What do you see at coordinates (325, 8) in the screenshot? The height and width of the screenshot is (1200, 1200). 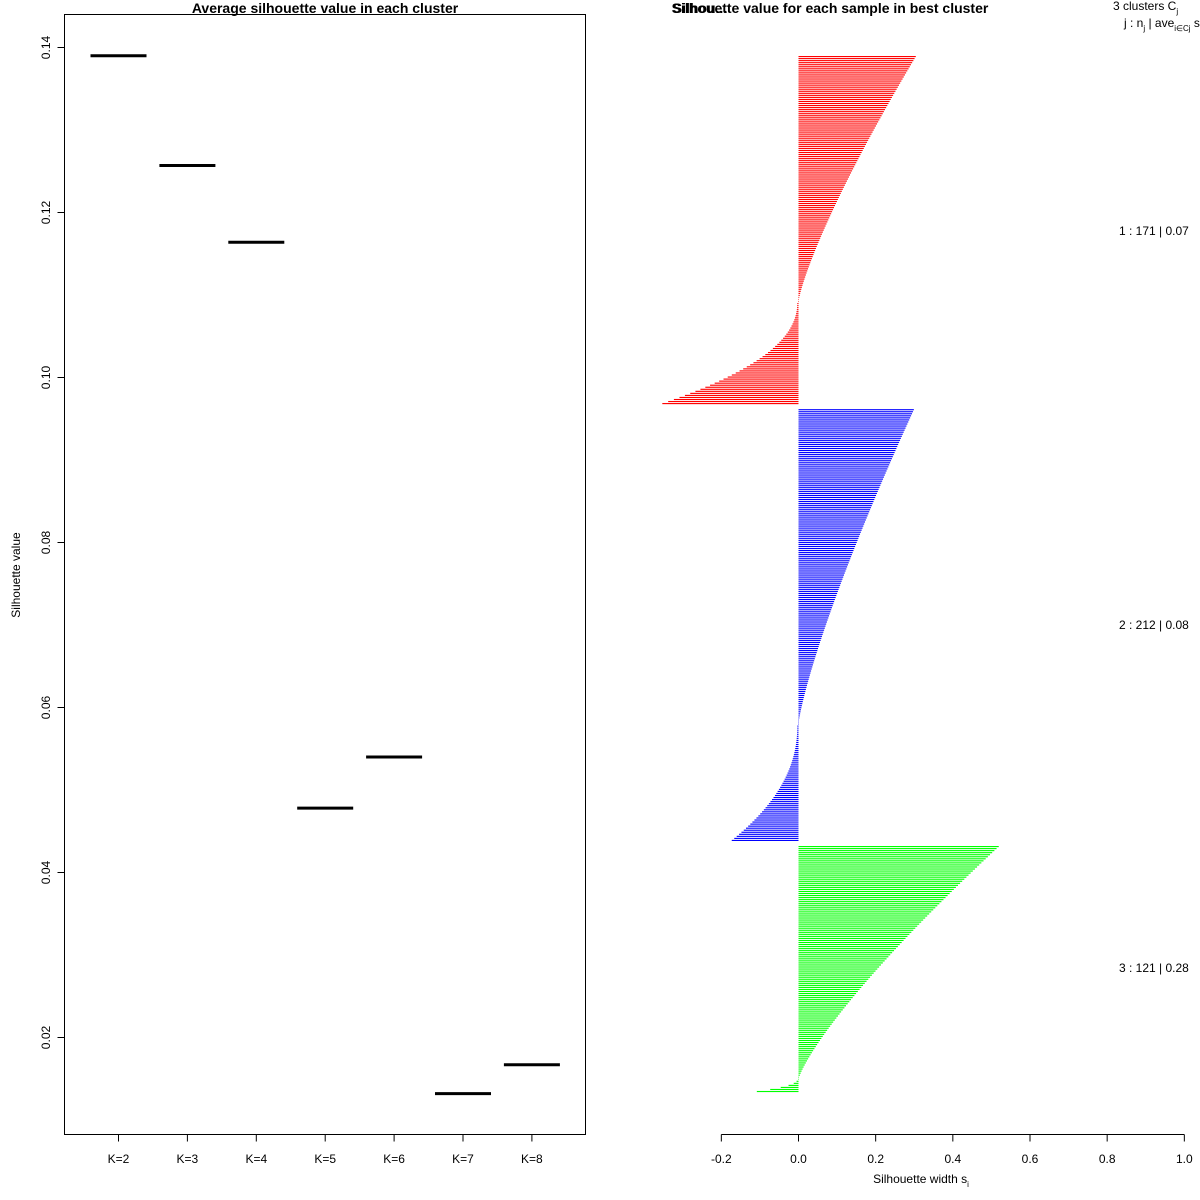 I see `left-chart-title: Average silhouette value in each cluster` at bounding box center [325, 8].